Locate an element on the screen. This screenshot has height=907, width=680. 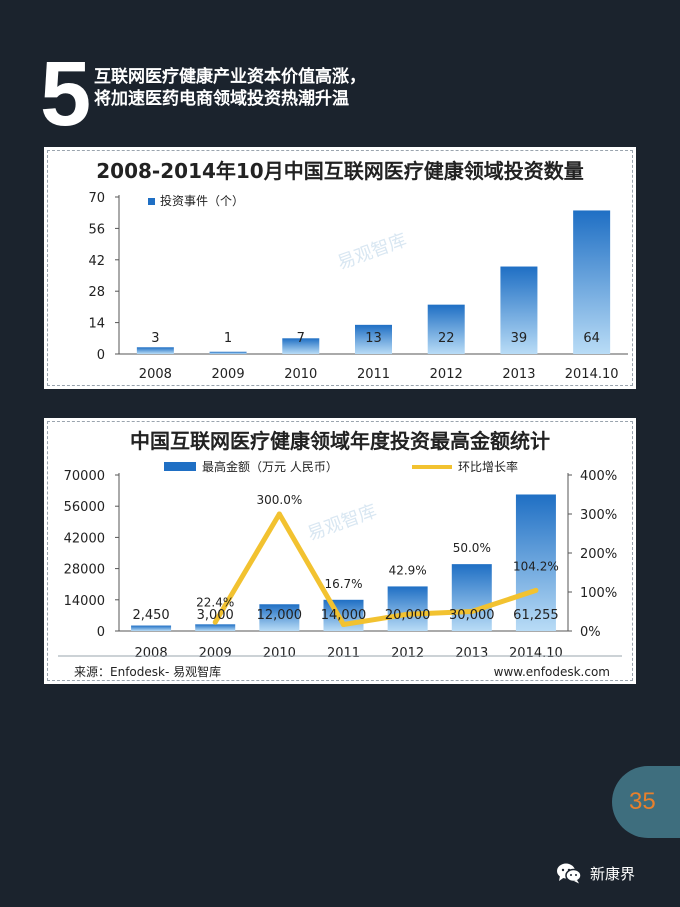
y-left-tick-label: 70000 is located at coordinates (84, 476).